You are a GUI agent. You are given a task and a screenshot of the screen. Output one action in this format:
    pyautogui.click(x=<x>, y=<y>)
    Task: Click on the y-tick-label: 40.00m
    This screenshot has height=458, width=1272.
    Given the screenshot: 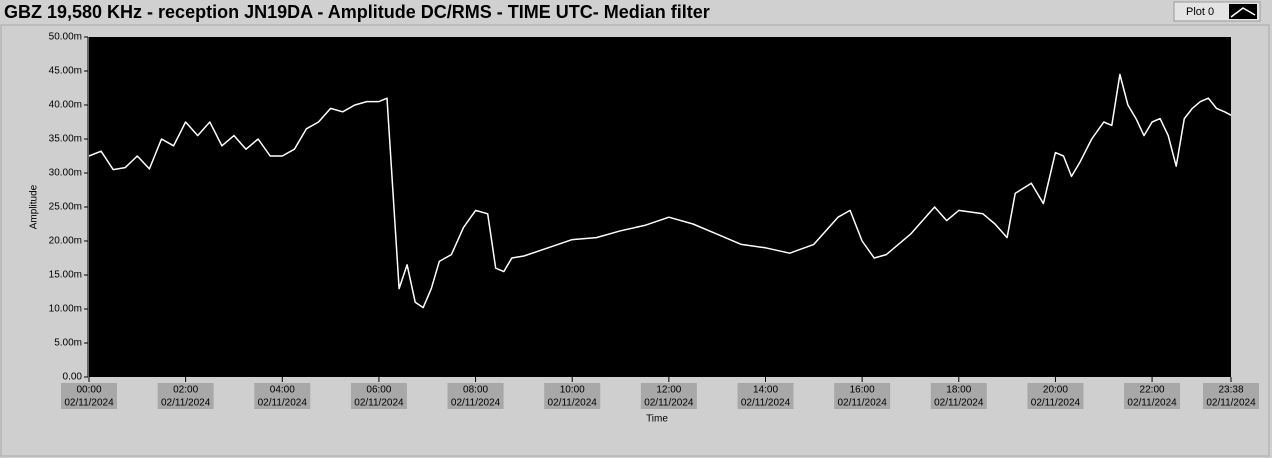 What is the action you would take?
    pyautogui.click(x=65, y=105)
    